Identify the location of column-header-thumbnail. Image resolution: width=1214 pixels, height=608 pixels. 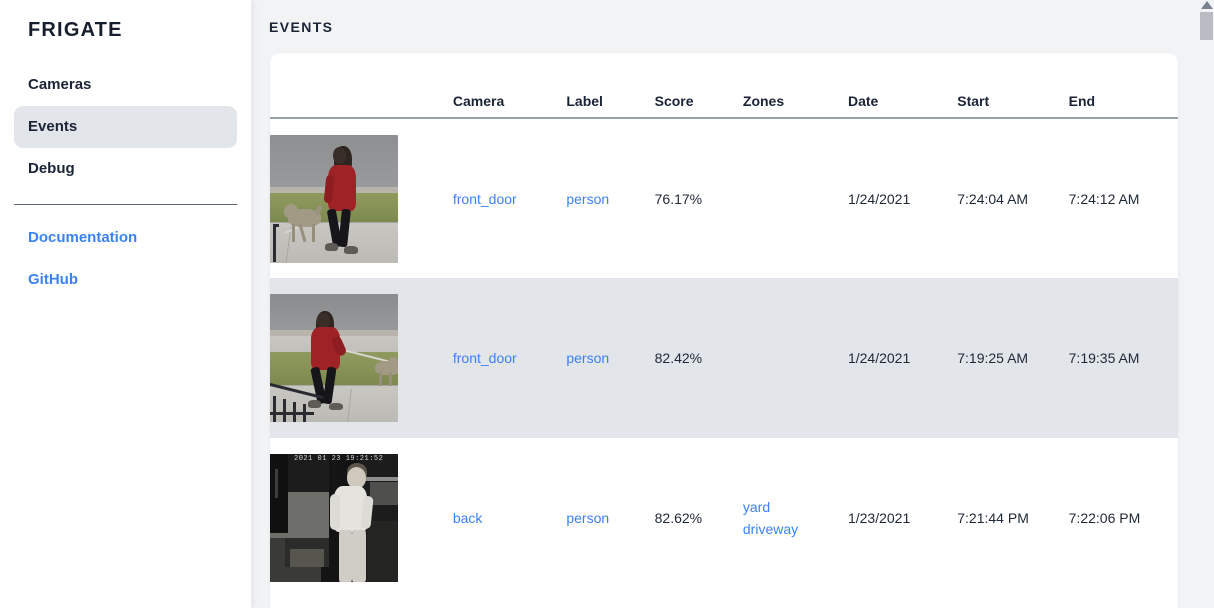
(361, 85).